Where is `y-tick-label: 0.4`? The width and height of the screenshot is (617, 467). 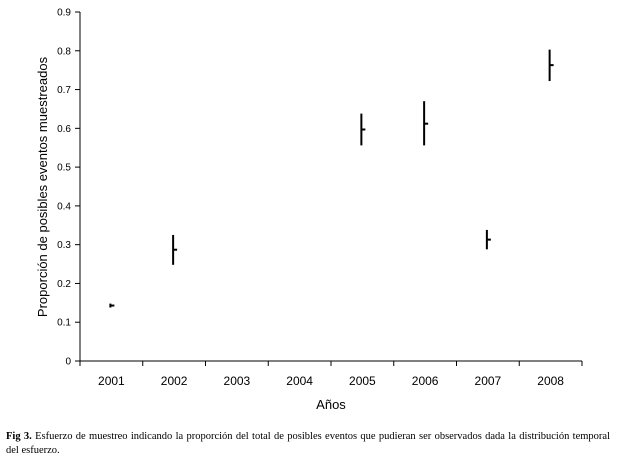
y-tick-label: 0.4 is located at coordinates (64, 206).